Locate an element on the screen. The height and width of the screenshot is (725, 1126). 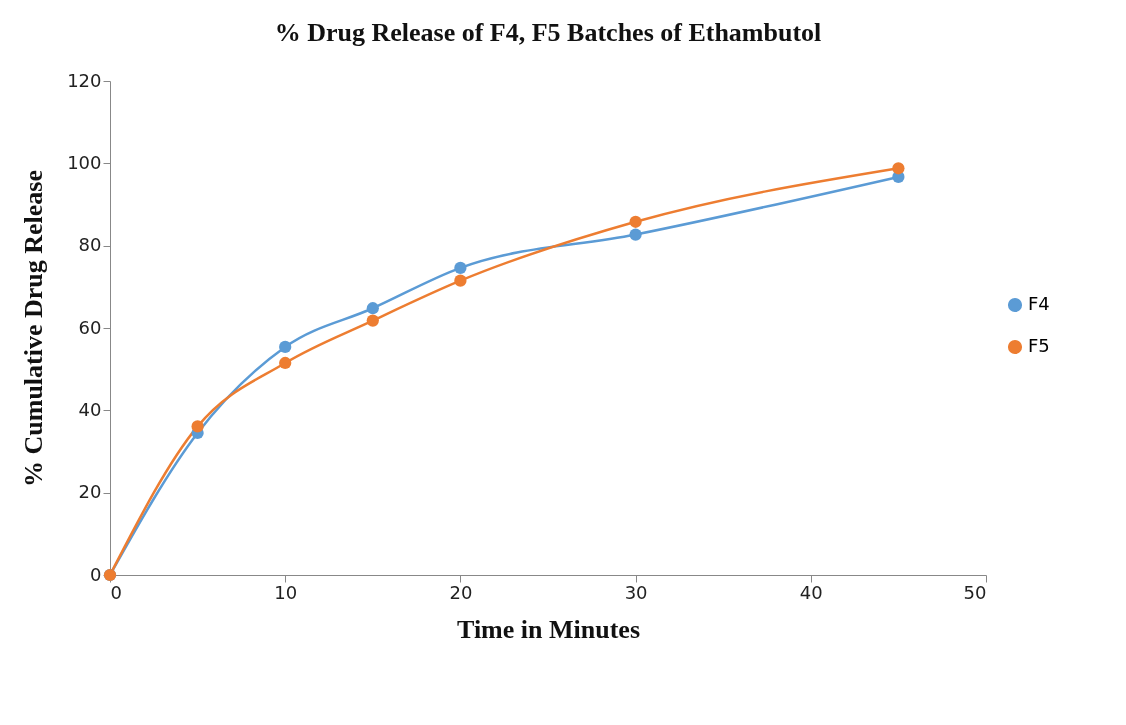
y-tick-label: 20 is located at coordinates (90, 492).